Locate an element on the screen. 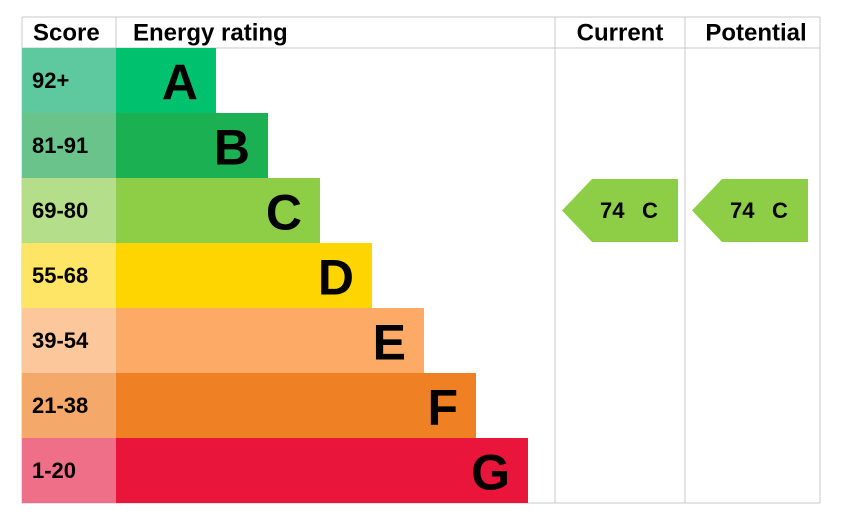 The height and width of the screenshot is (527, 841). band-letter: D is located at coordinates (336, 278).